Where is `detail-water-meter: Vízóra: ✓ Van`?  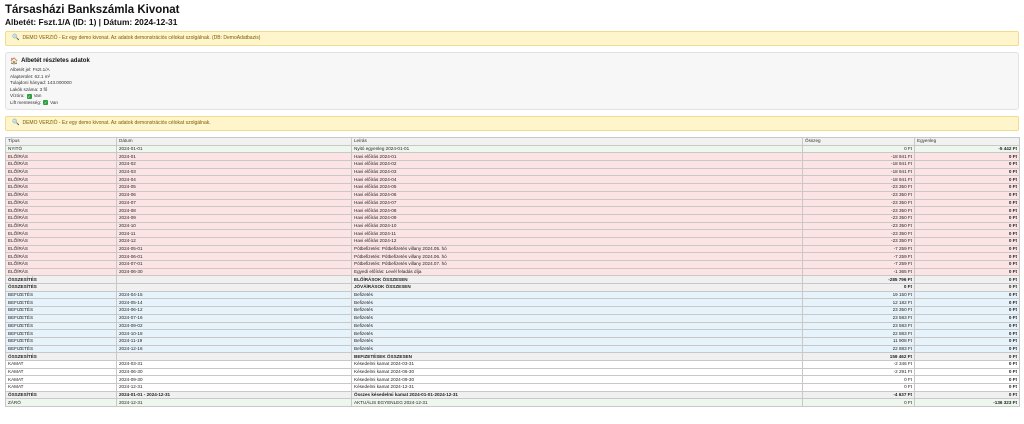 detail-water-meter: Vízóra: ✓ Van is located at coordinates (512, 96).